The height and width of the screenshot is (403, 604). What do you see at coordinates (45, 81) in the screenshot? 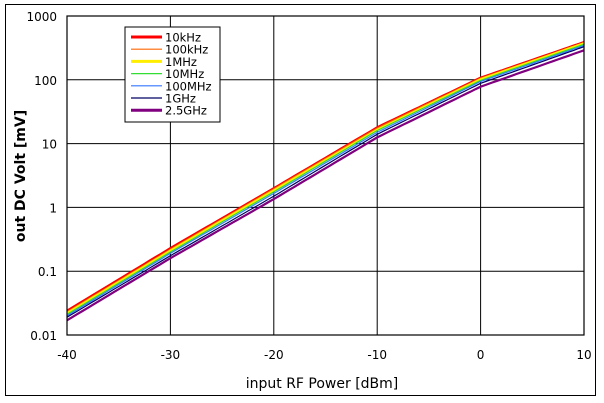
I see `y-tick-label: 100` at bounding box center [45, 81].